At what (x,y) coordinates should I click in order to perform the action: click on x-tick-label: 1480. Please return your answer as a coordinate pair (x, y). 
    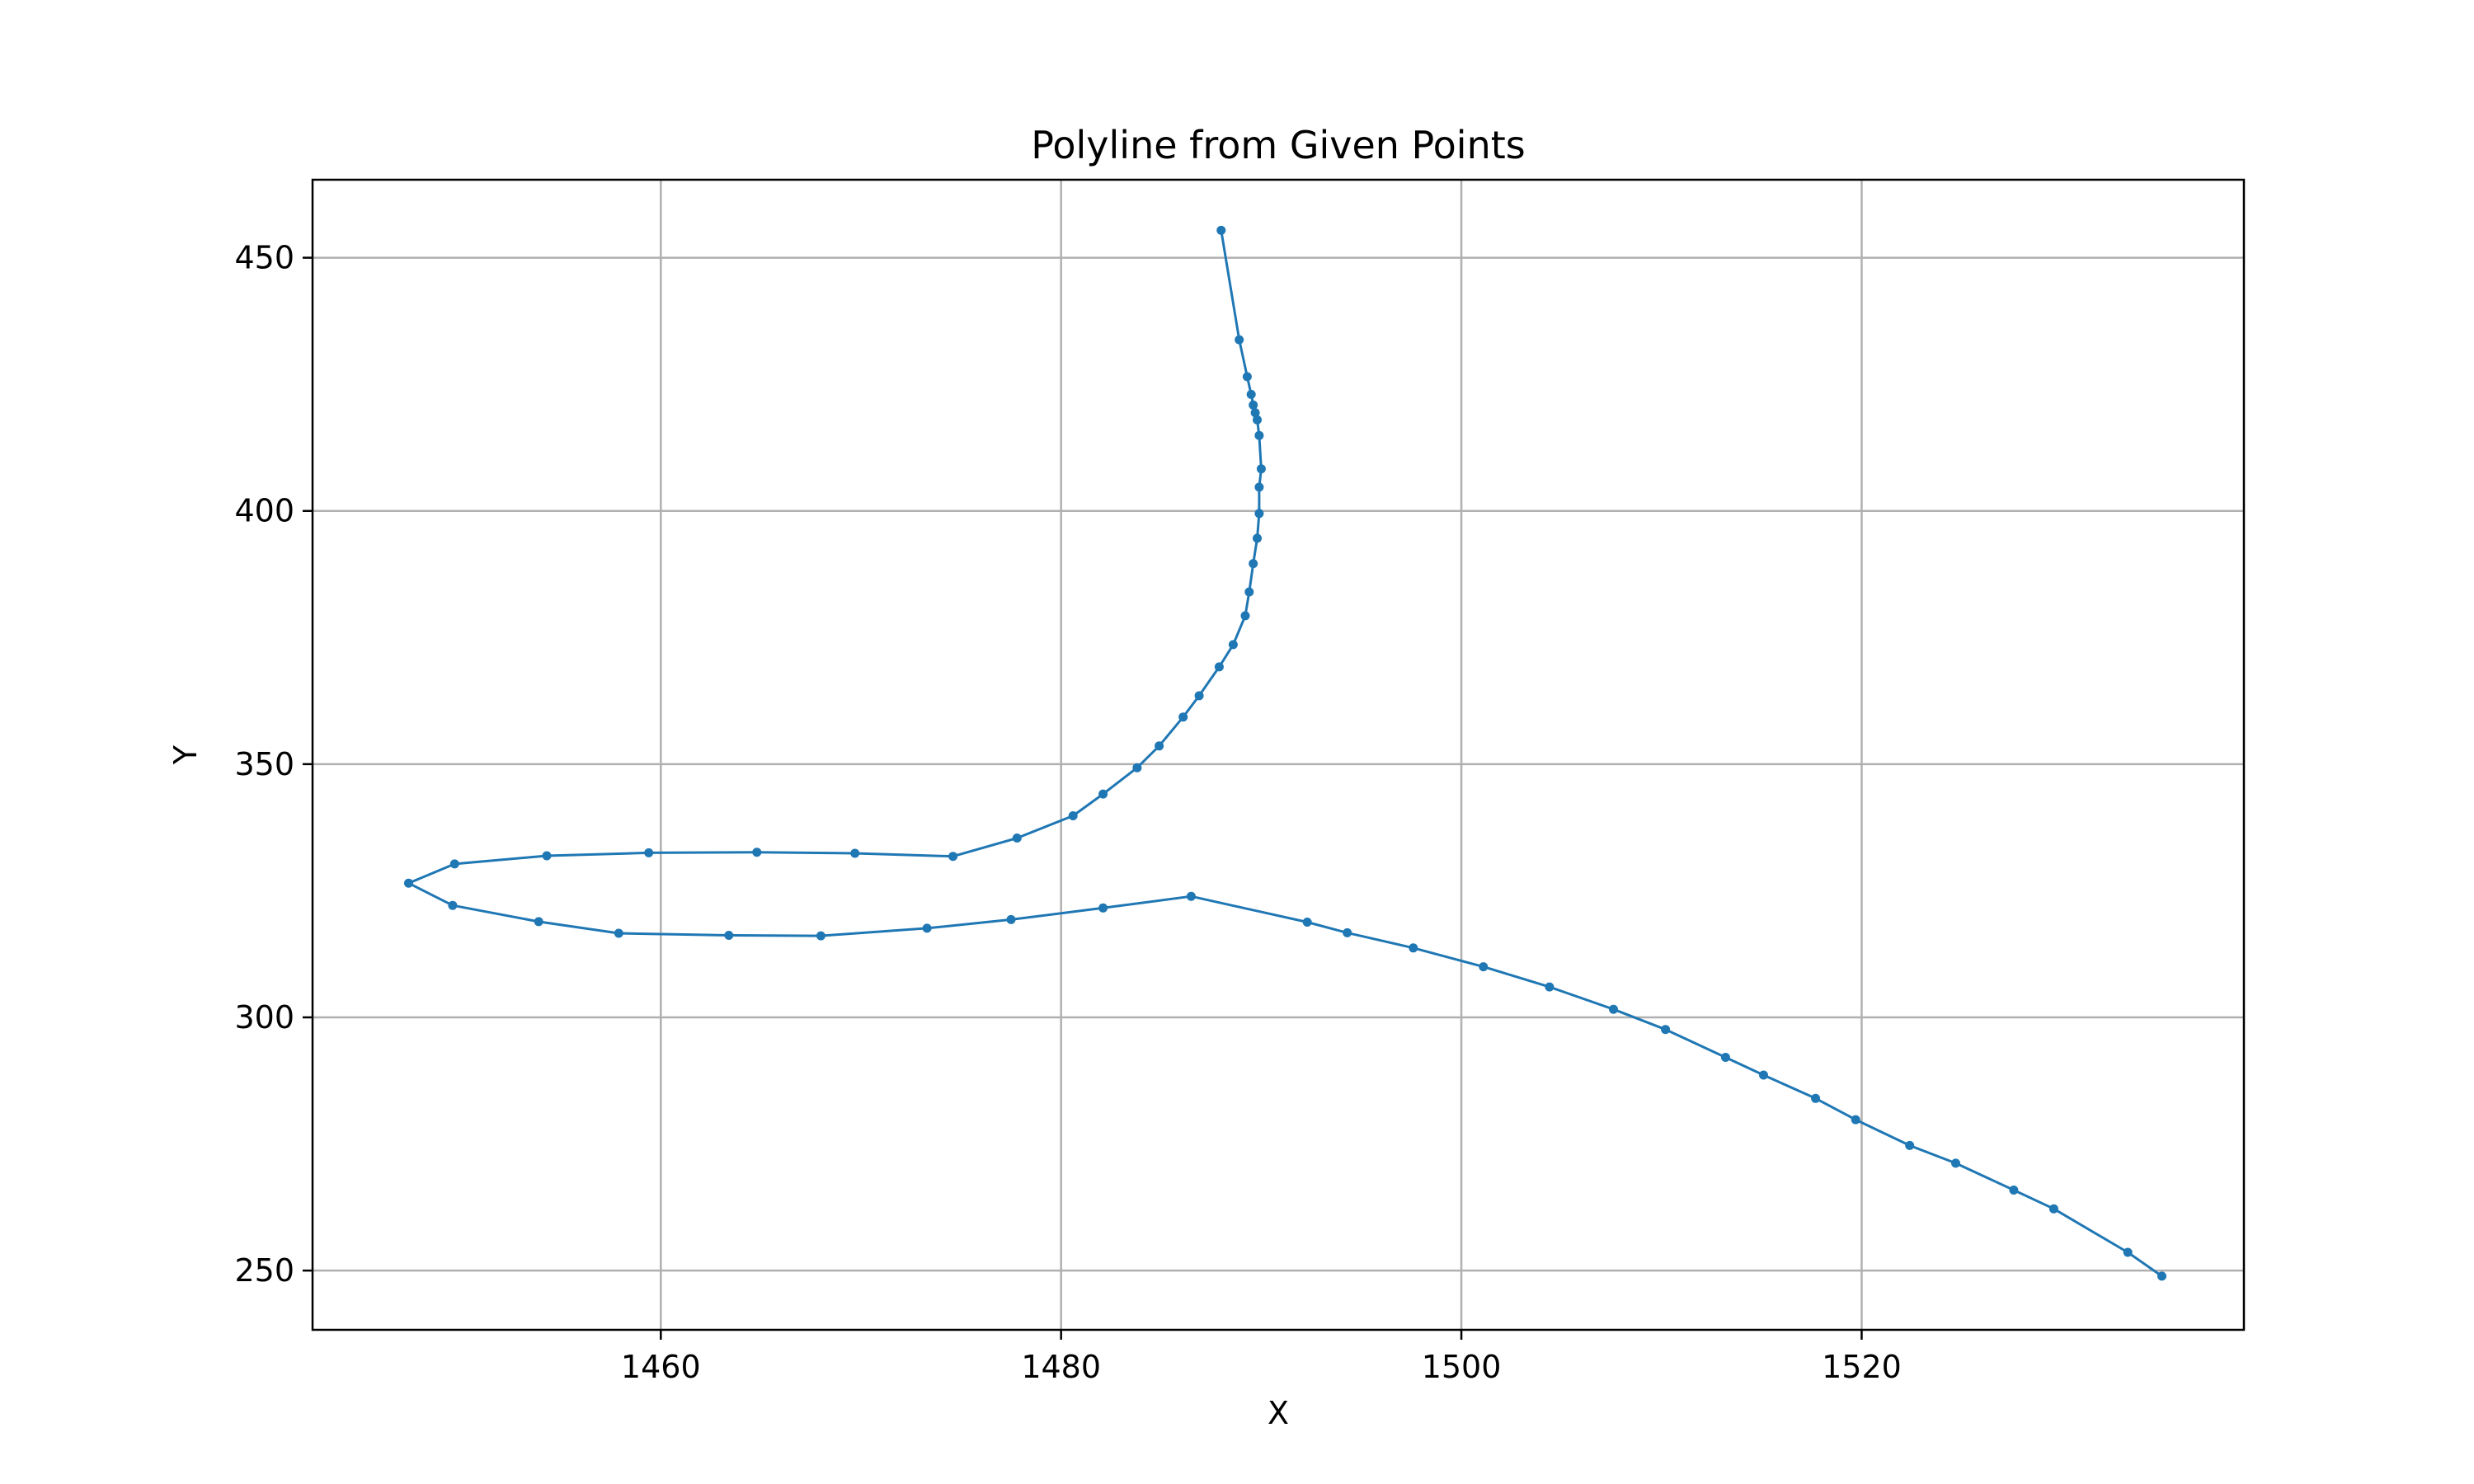
    Looking at the image, I should click on (1061, 1367).